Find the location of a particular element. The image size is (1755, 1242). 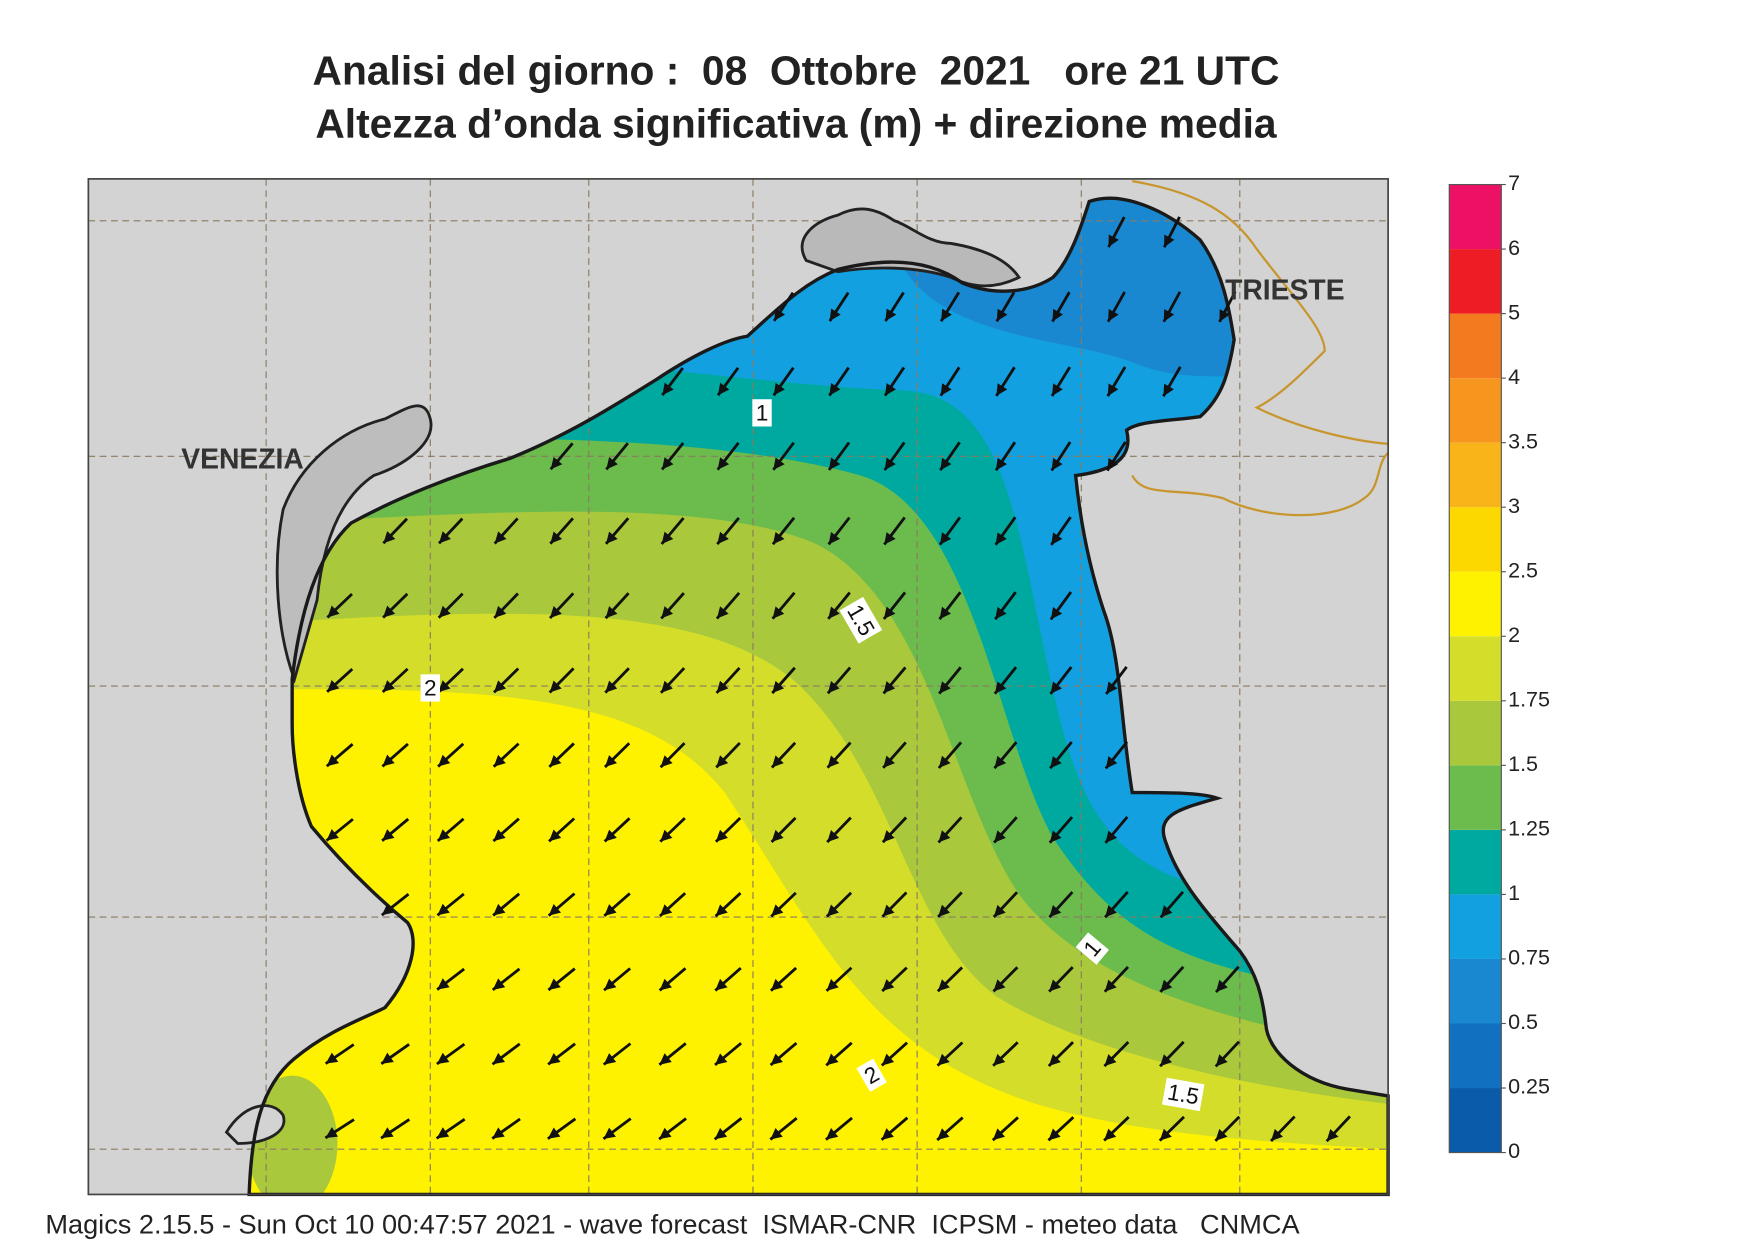

colorbar-tick-label: 1.25 is located at coordinates (1529, 829).